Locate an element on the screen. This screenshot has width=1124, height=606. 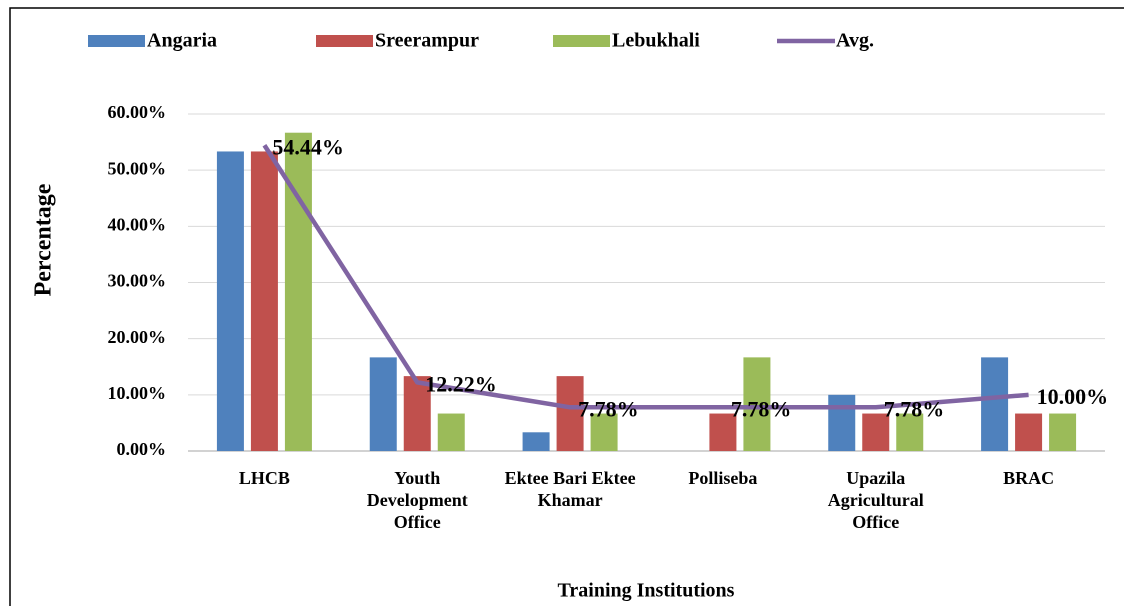
x-axis-title: Training Institutions is located at coordinates (646, 591).